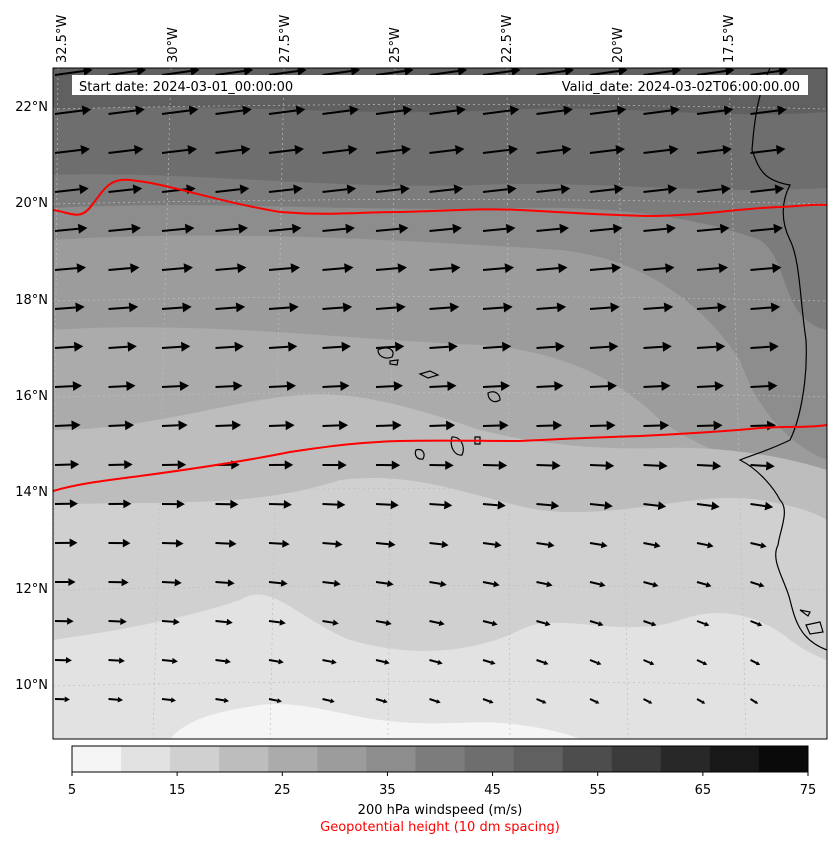 The height and width of the screenshot is (843, 837). What do you see at coordinates (492, 790) in the screenshot?
I see `colorbar-tick-label: 45` at bounding box center [492, 790].